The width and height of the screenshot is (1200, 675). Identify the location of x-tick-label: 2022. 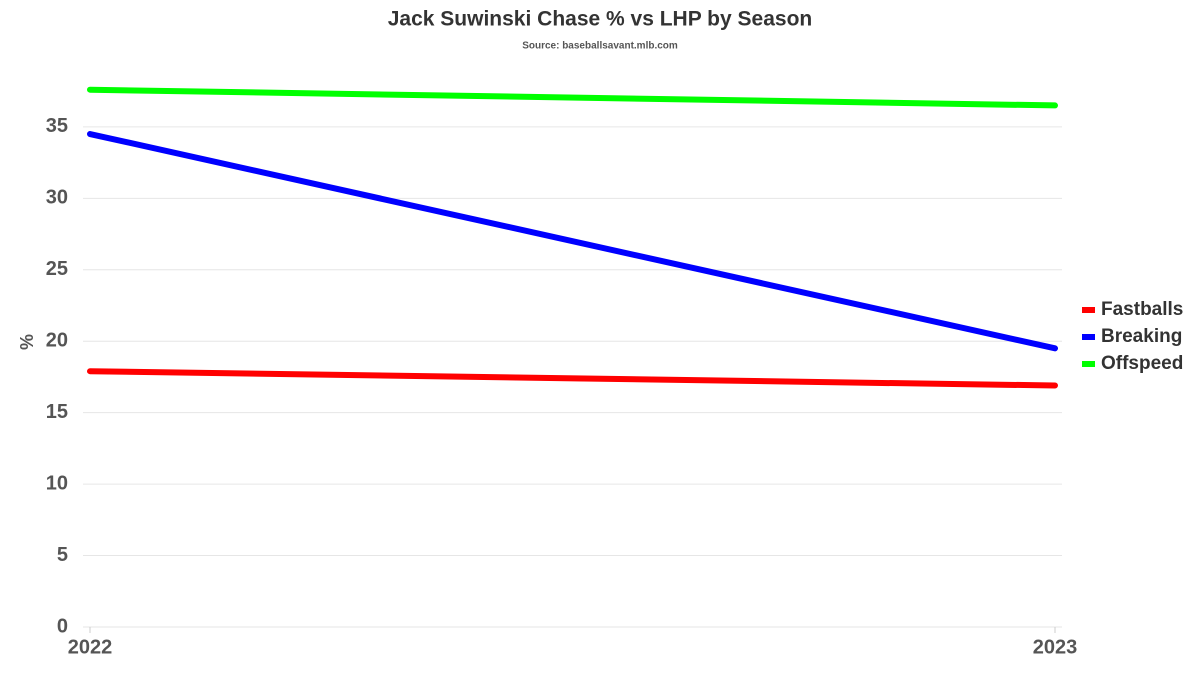
(90, 647).